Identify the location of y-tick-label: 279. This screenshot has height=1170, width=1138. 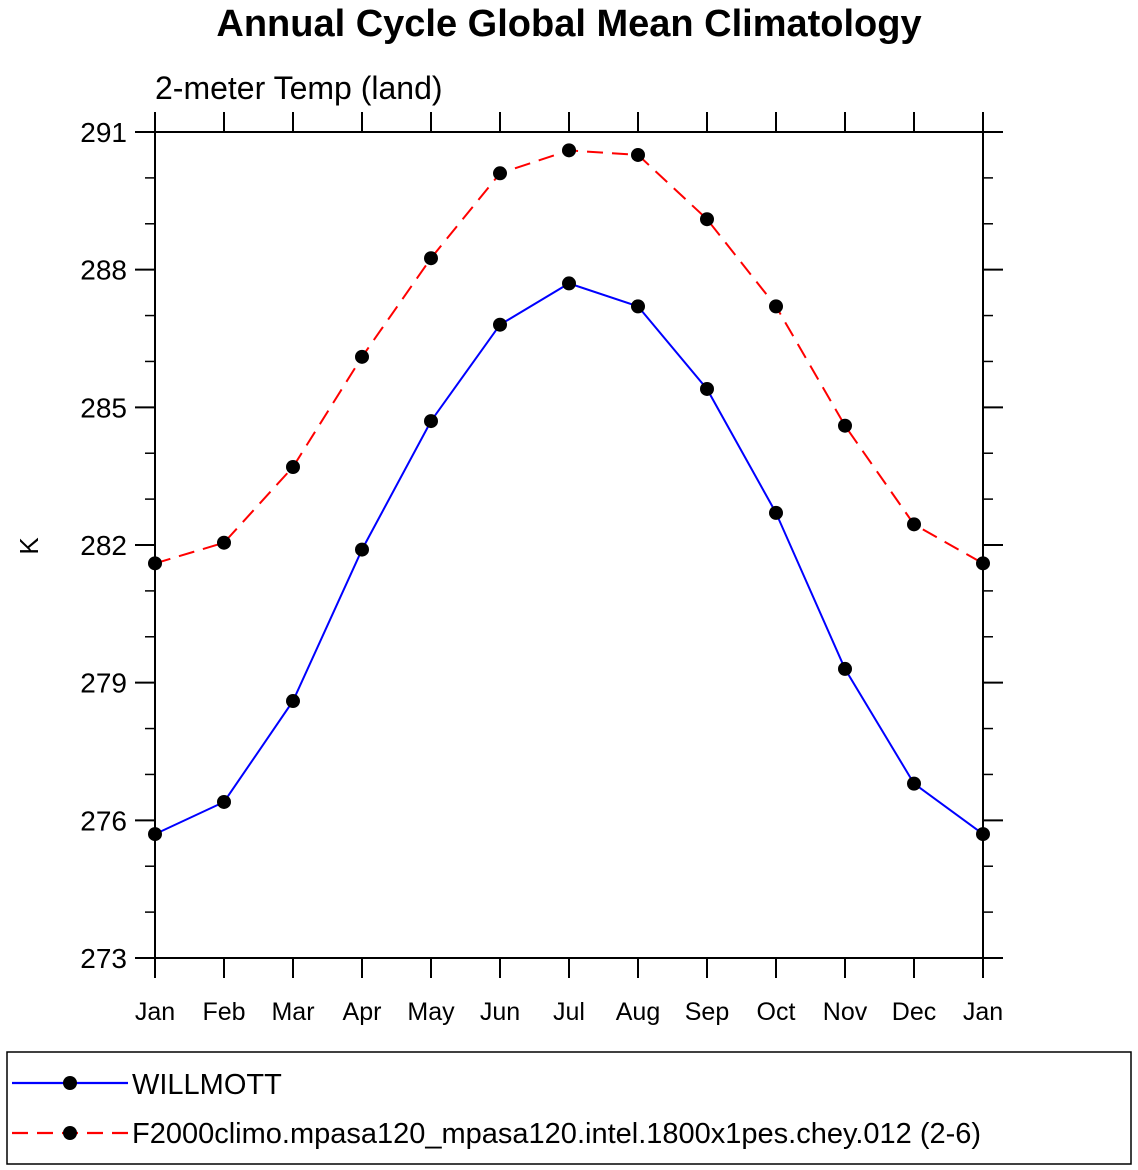
(103, 683).